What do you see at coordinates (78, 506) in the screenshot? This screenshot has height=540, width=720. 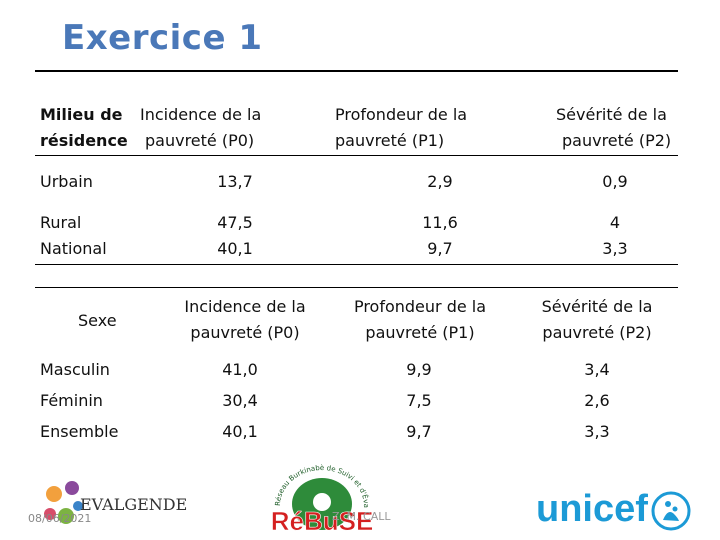 I see `evalgender-dot-blue` at bounding box center [78, 506].